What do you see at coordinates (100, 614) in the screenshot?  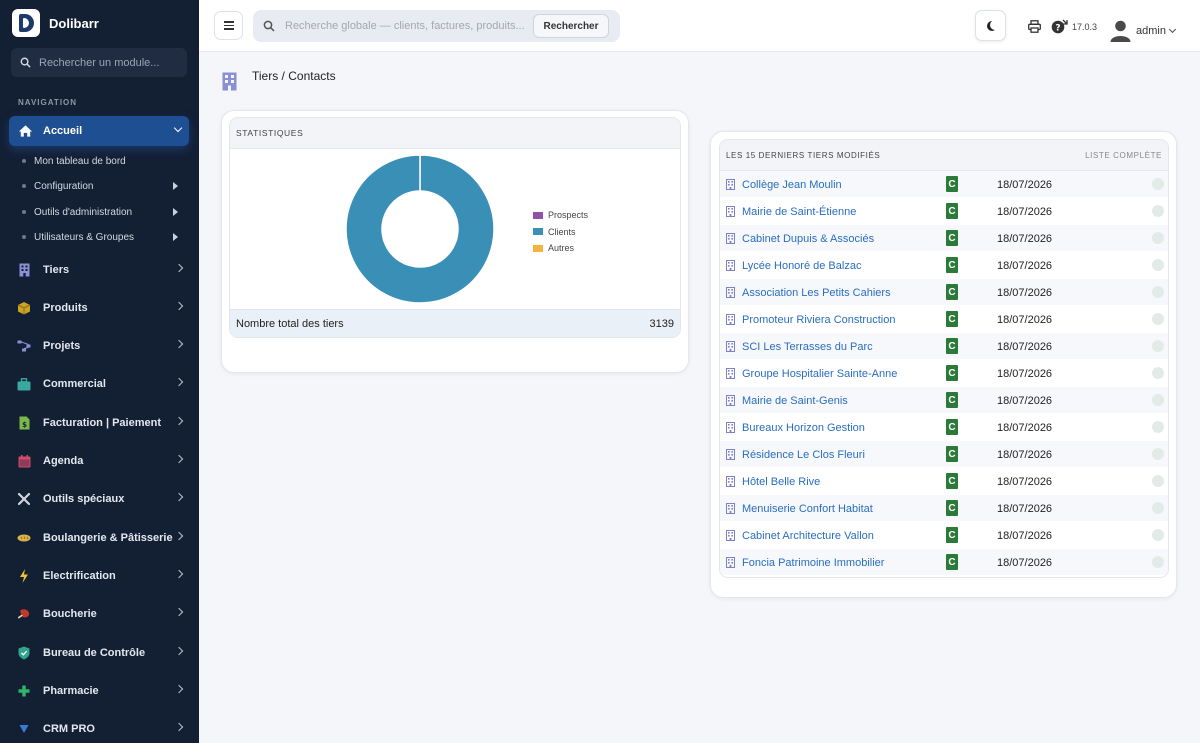 I see `sidebar-item-boucherie: Boucherie` at bounding box center [100, 614].